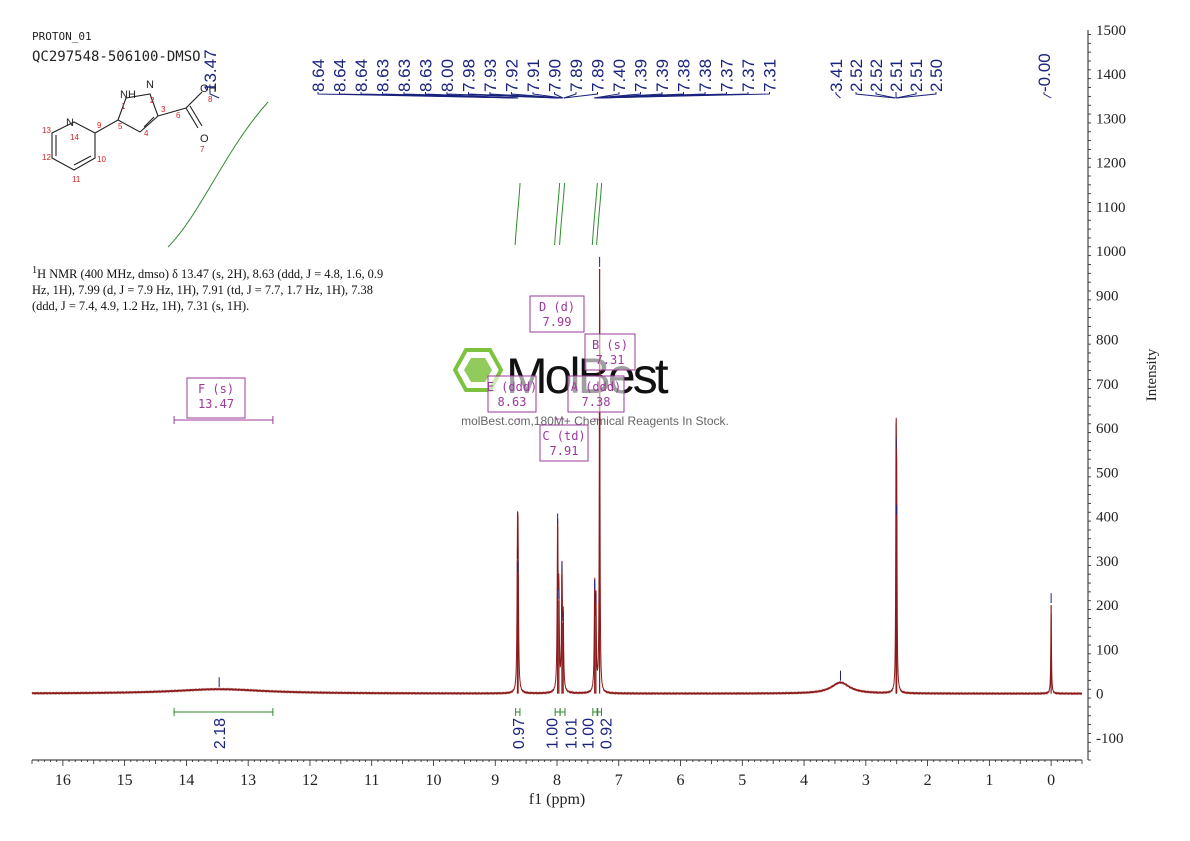 This screenshot has width=1190, height=841. I want to click on peak-label: 7.37, so click(727, 75).